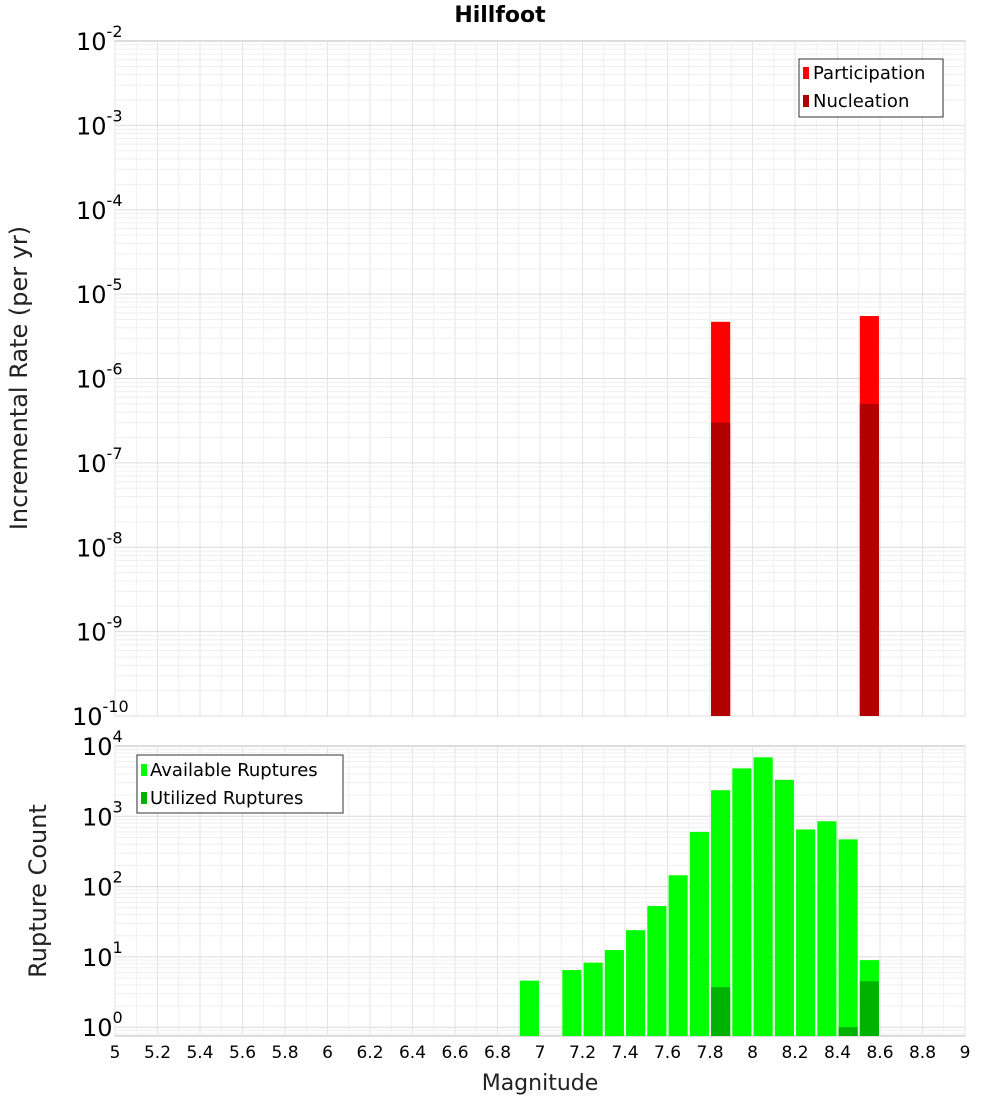  I want to click on x-tick-label: 5, so click(115, 1053).